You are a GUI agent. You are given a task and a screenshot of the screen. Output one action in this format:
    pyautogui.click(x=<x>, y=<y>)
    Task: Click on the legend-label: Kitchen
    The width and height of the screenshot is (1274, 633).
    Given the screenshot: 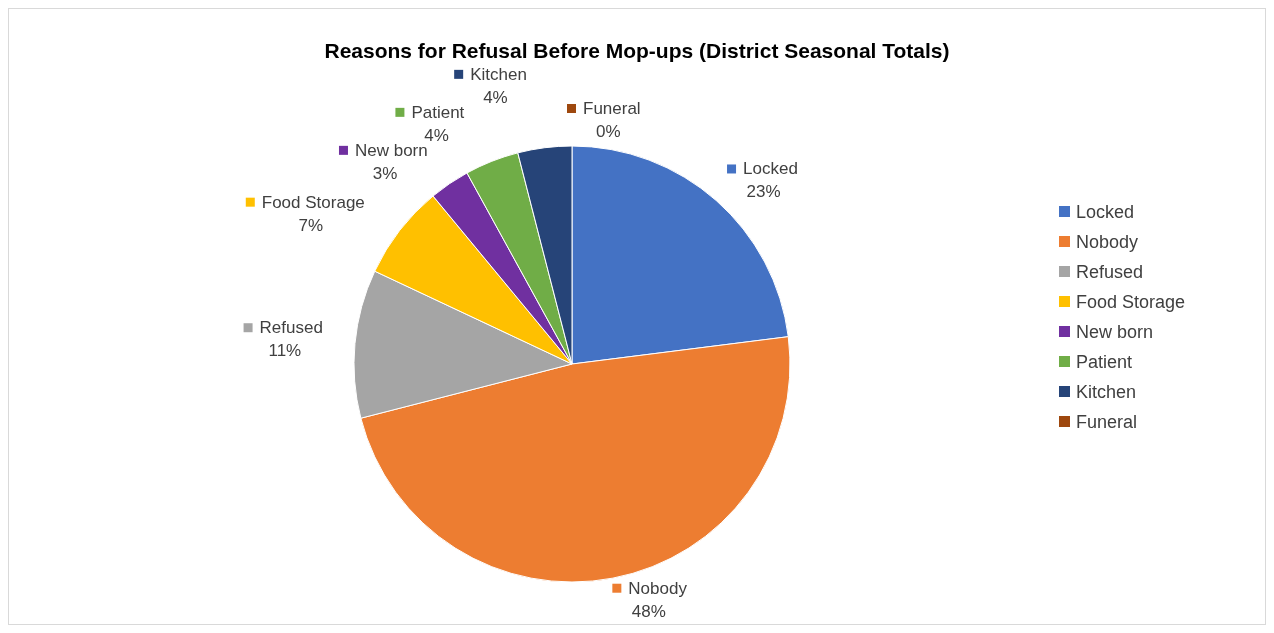 What is the action you would take?
    pyautogui.click(x=498, y=74)
    